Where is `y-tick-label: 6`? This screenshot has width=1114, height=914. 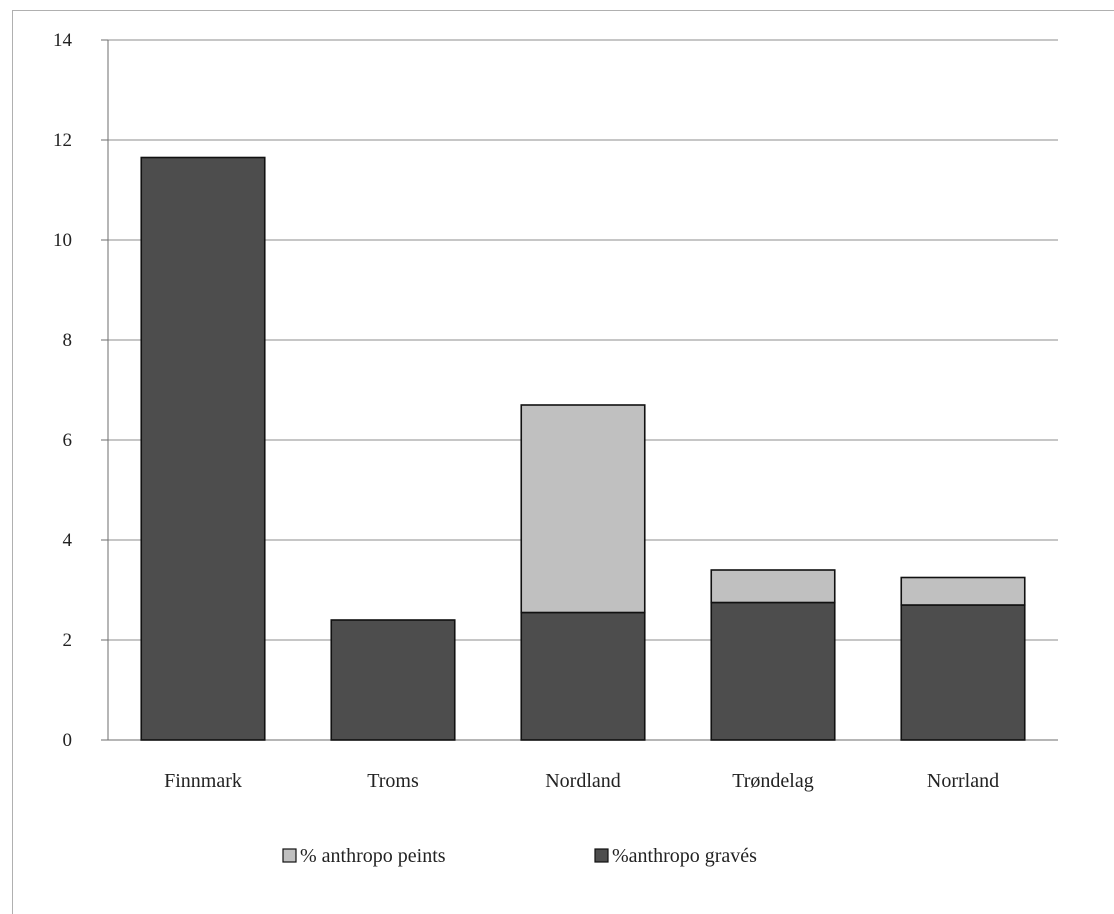
y-tick-label: 6 is located at coordinates (68, 440).